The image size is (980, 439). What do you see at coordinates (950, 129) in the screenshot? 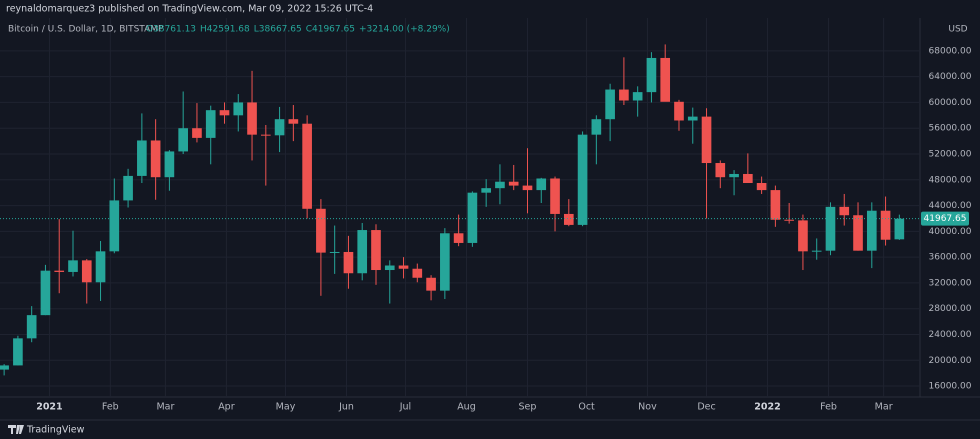
I see `y-tick-label: 56000.00` at bounding box center [950, 129].